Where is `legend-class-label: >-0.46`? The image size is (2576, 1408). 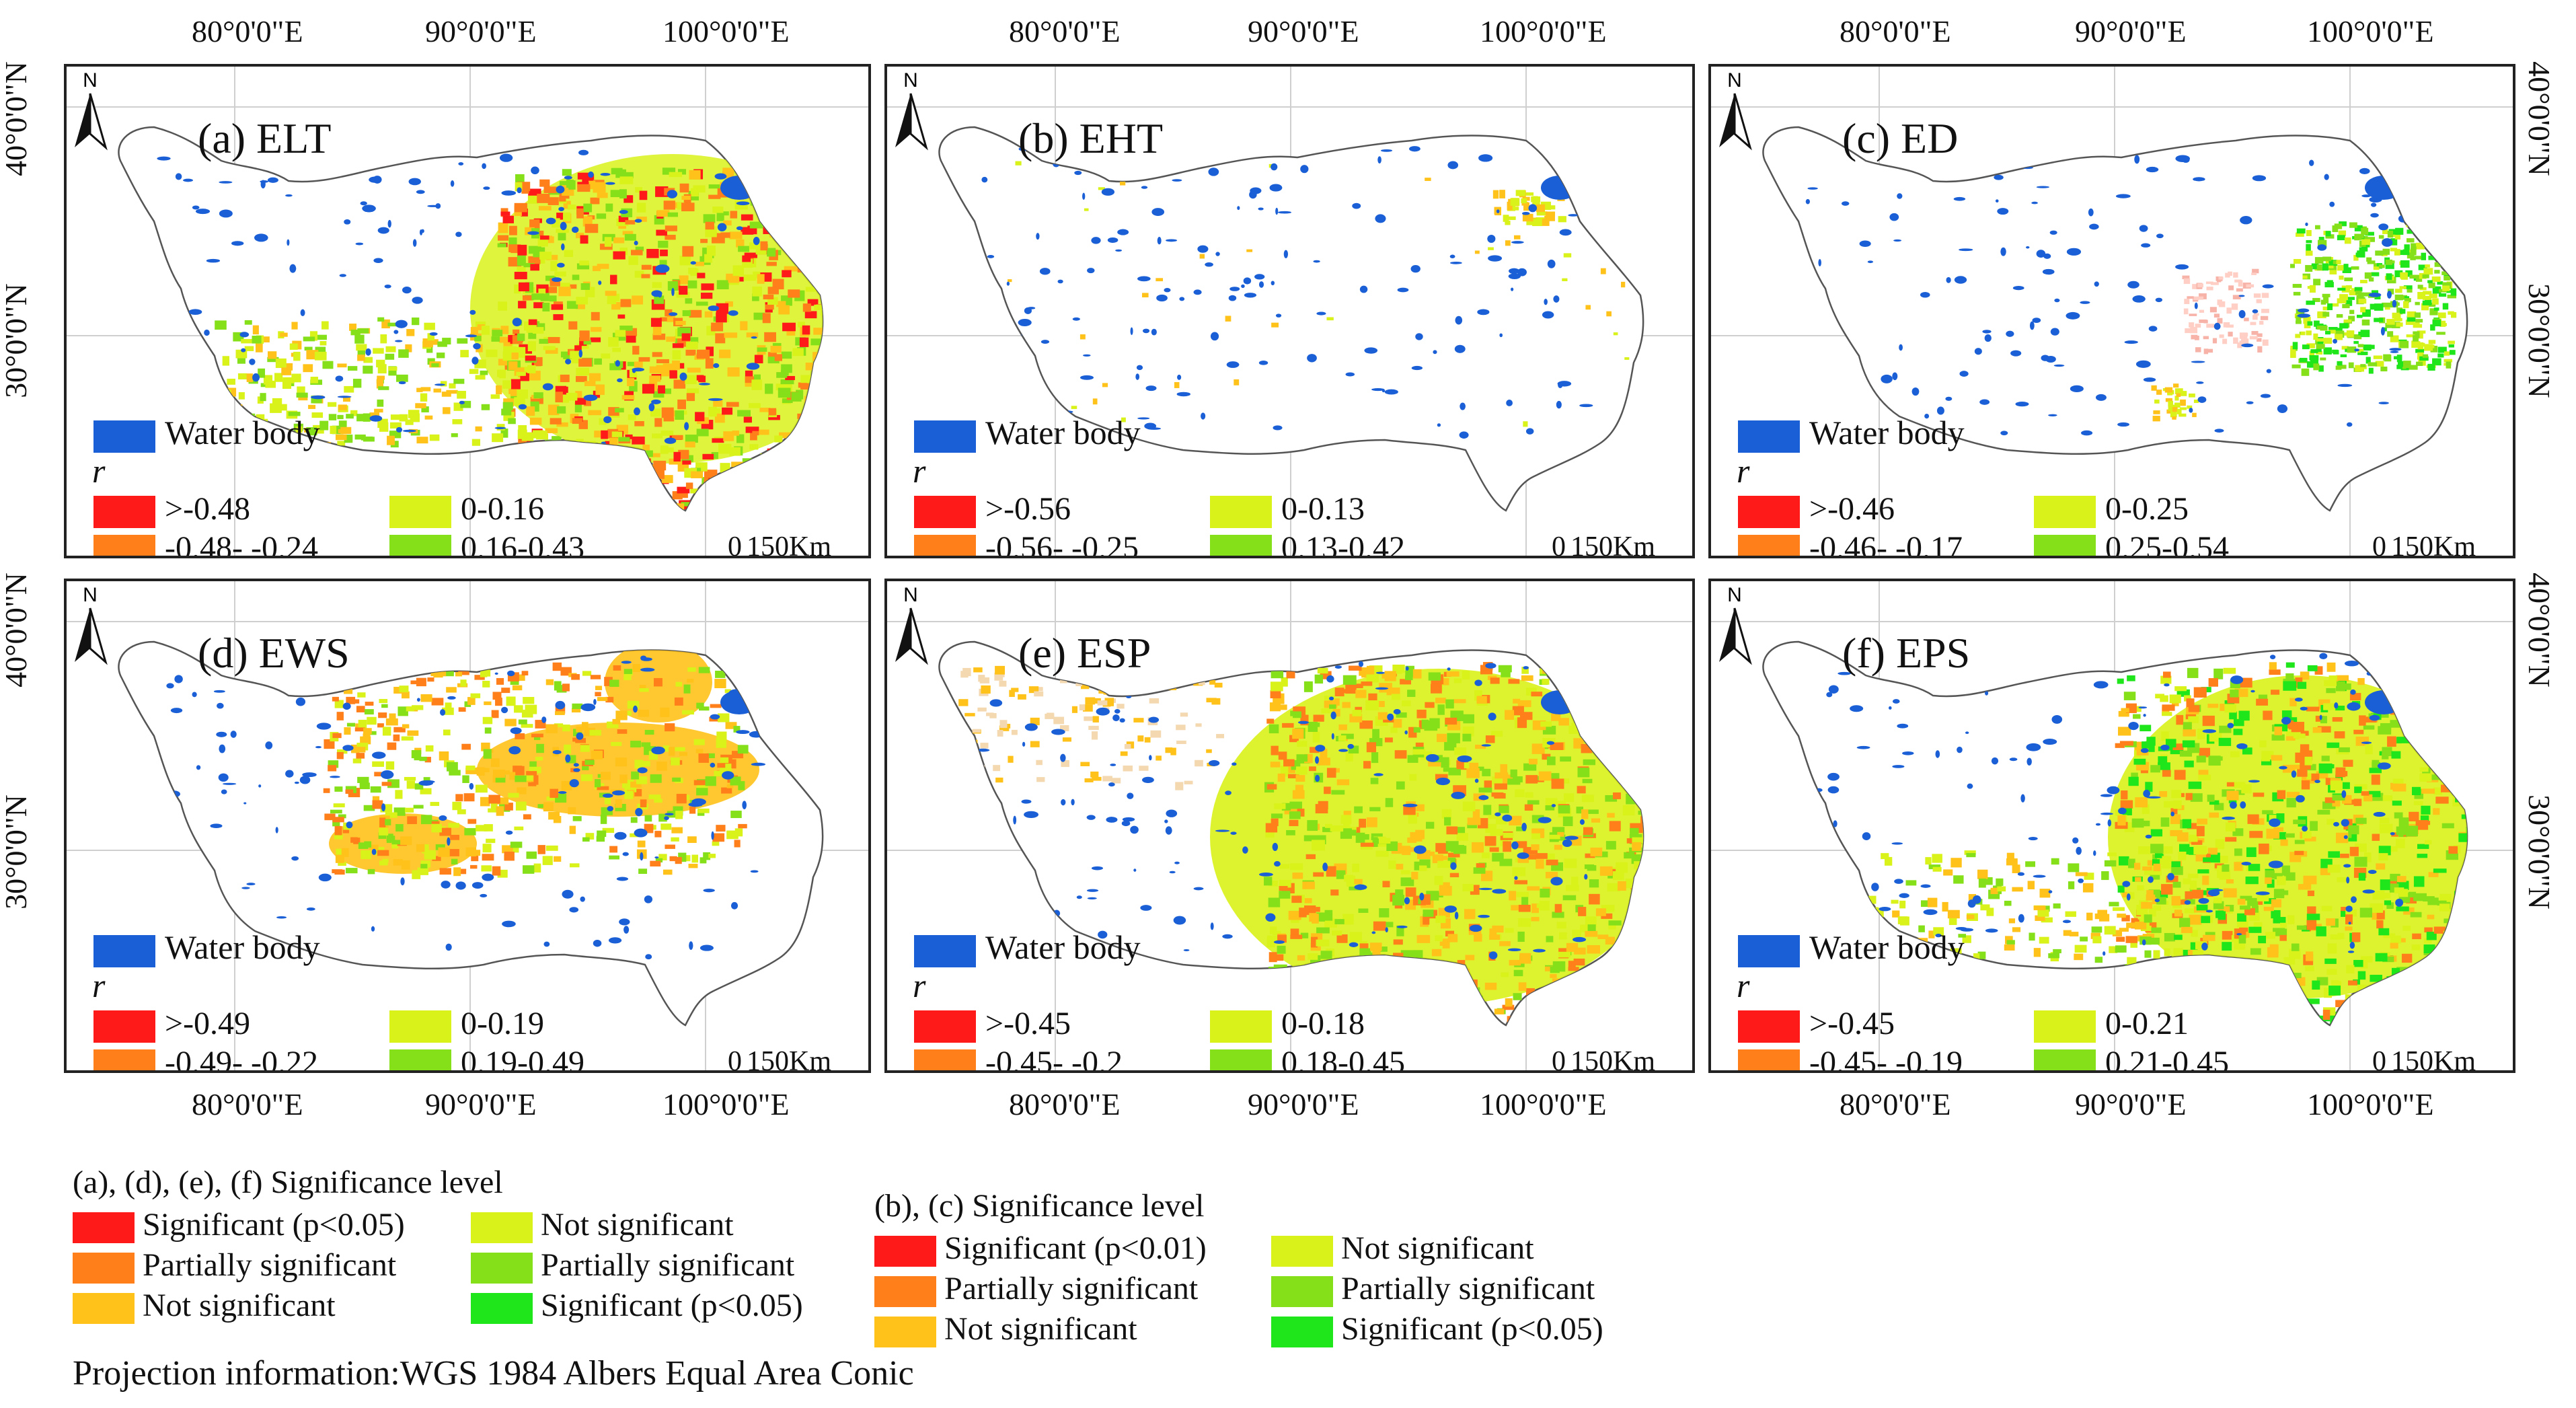 legend-class-label: >-0.46 is located at coordinates (1852, 509).